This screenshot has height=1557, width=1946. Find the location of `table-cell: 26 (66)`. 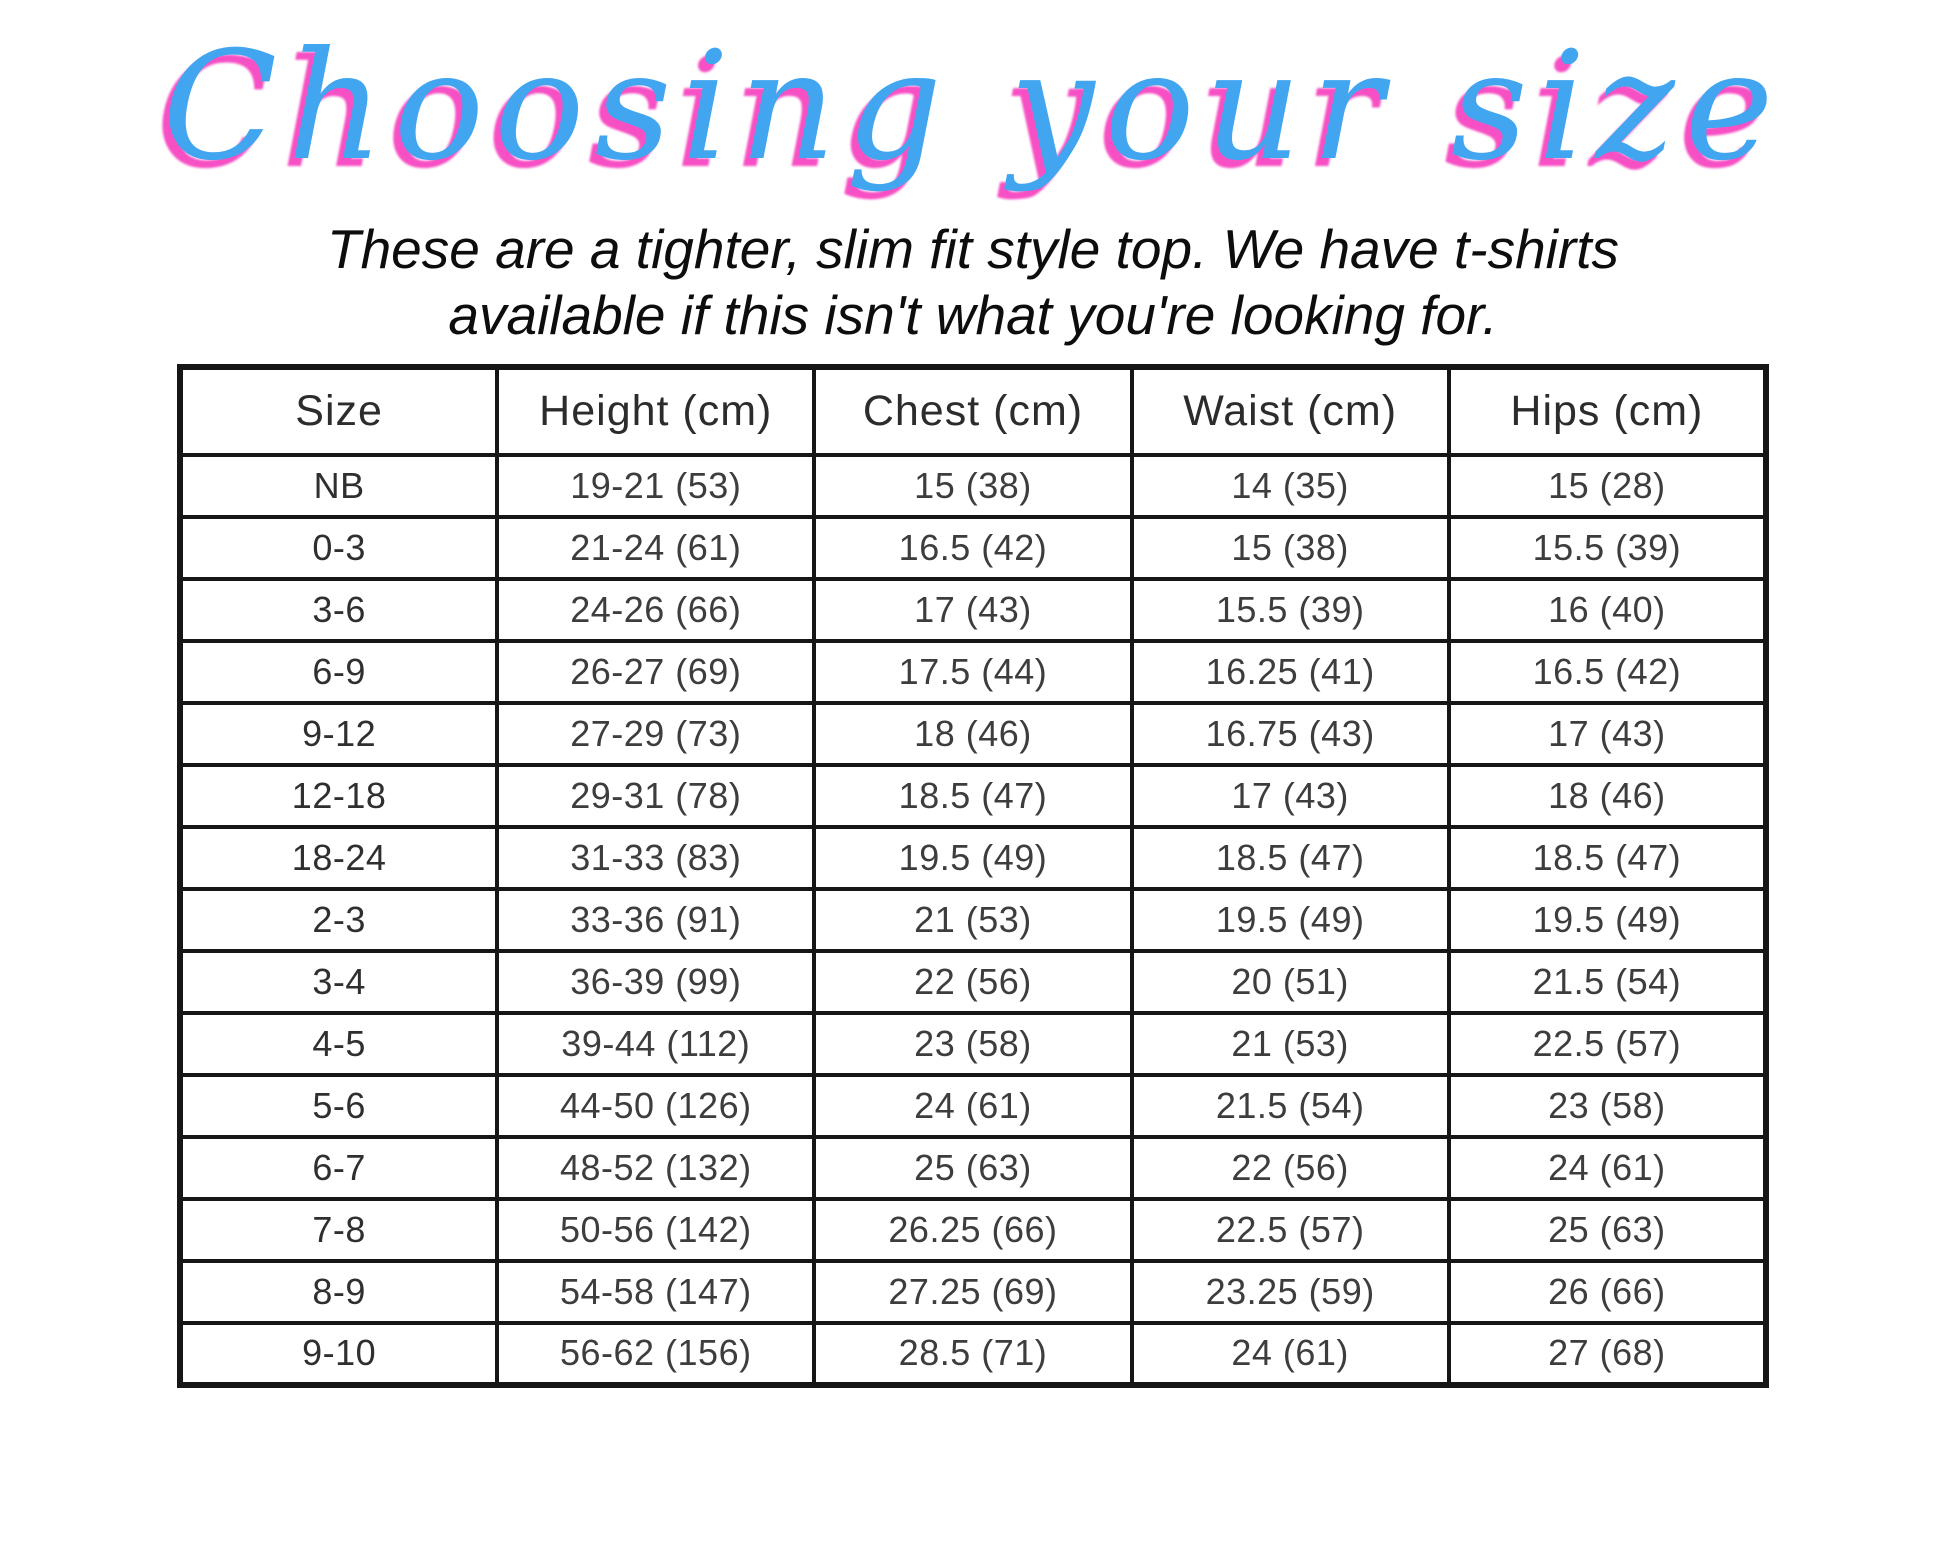

table-cell: 26 (66) is located at coordinates (1607, 1291).